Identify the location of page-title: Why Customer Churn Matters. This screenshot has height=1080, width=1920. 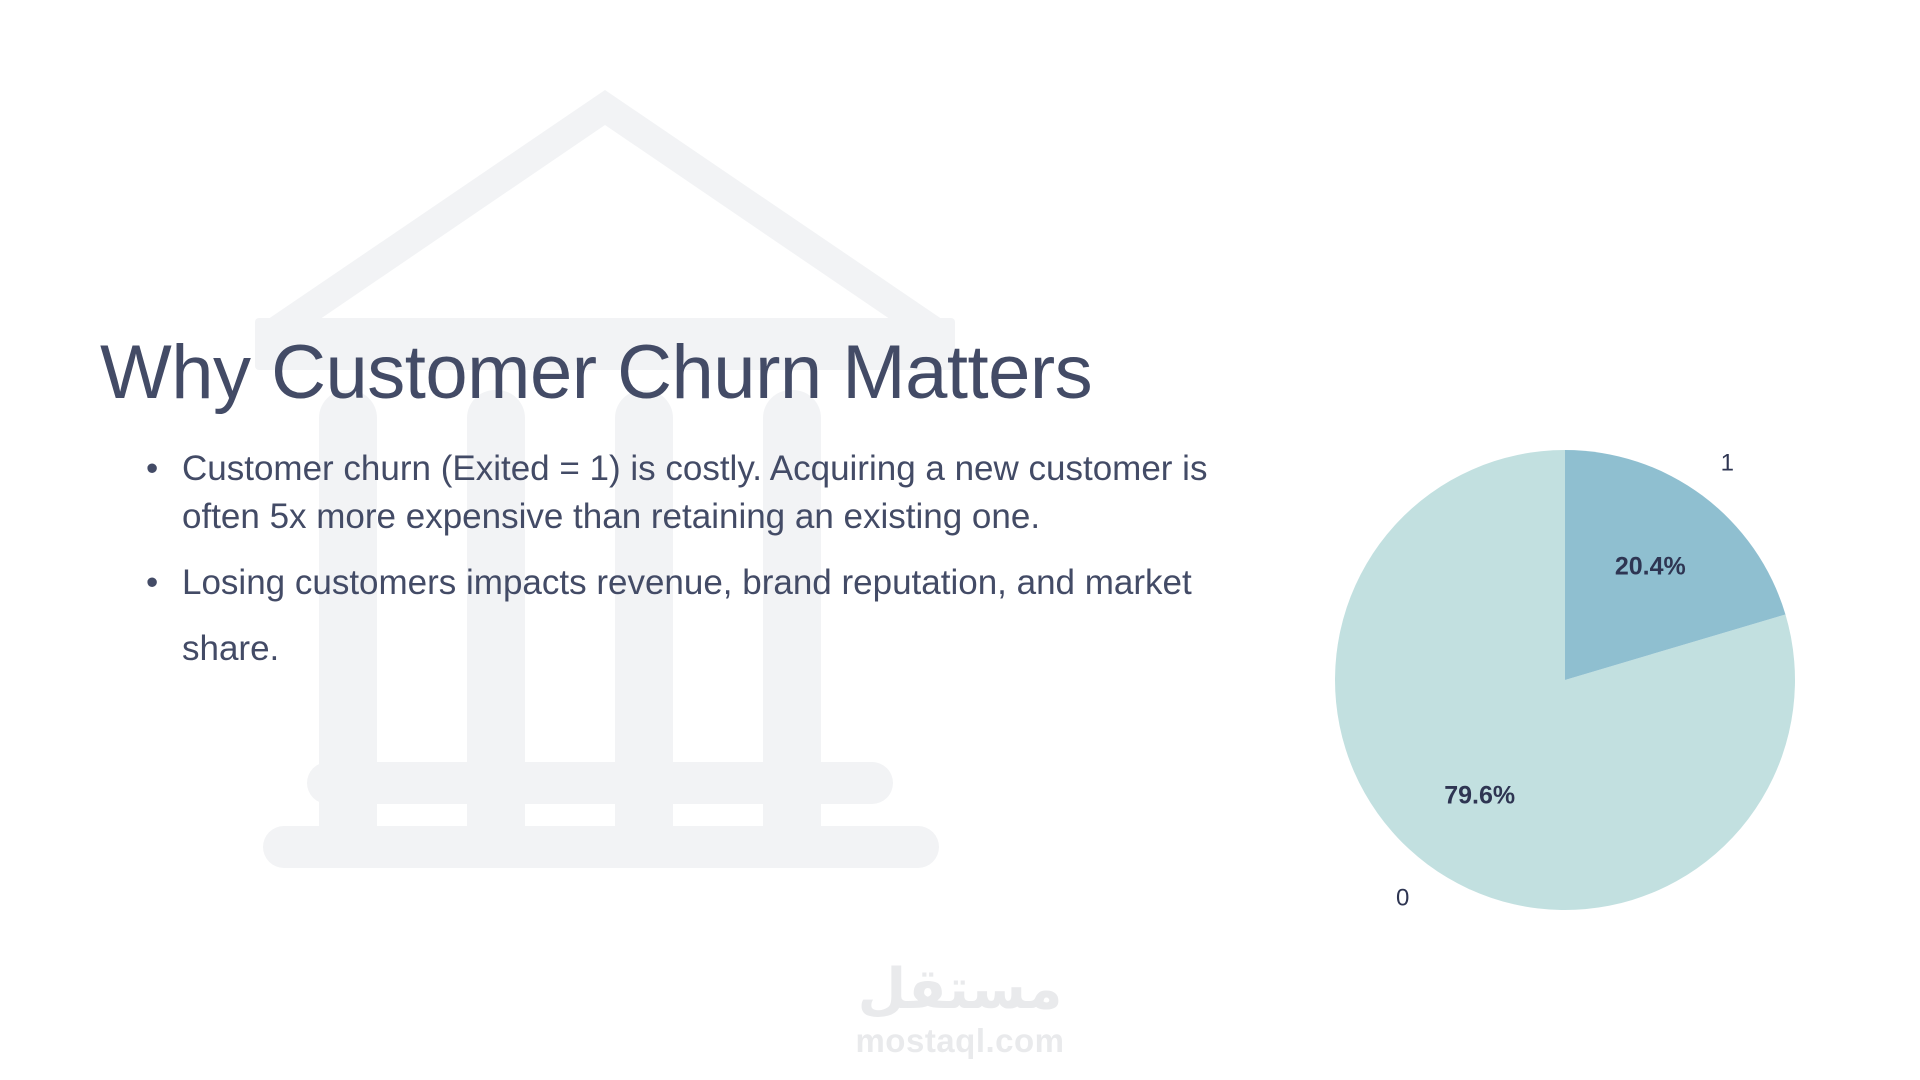
(596, 372).